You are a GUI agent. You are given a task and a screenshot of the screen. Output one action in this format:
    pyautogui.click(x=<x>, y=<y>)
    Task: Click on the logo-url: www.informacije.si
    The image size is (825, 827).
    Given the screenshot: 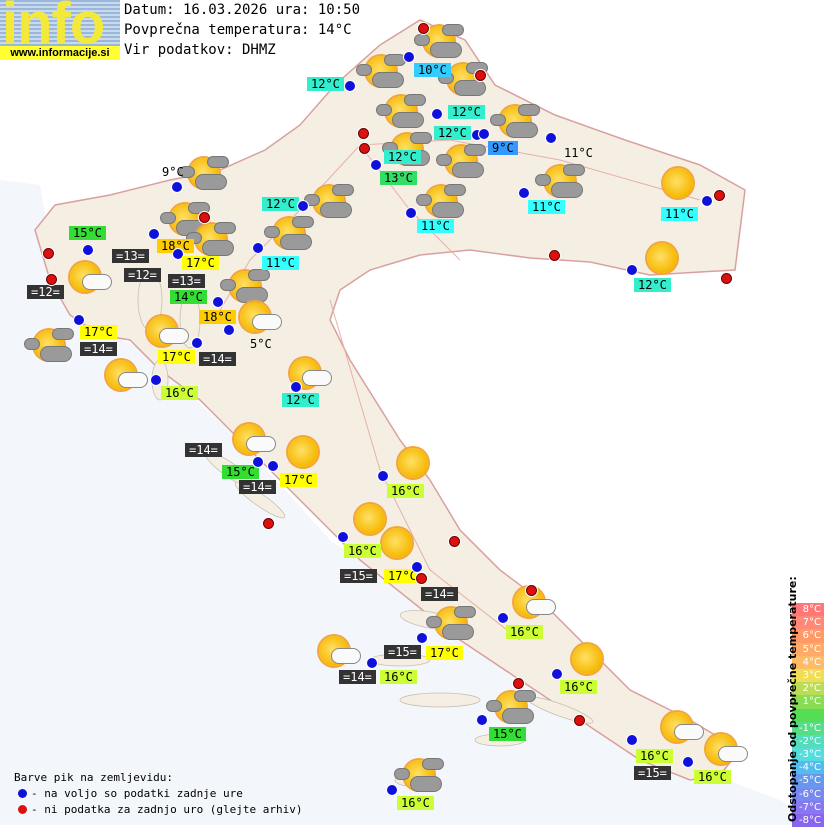 What is the action you would take?
    pyautogui.click(x=60, y=53)
    